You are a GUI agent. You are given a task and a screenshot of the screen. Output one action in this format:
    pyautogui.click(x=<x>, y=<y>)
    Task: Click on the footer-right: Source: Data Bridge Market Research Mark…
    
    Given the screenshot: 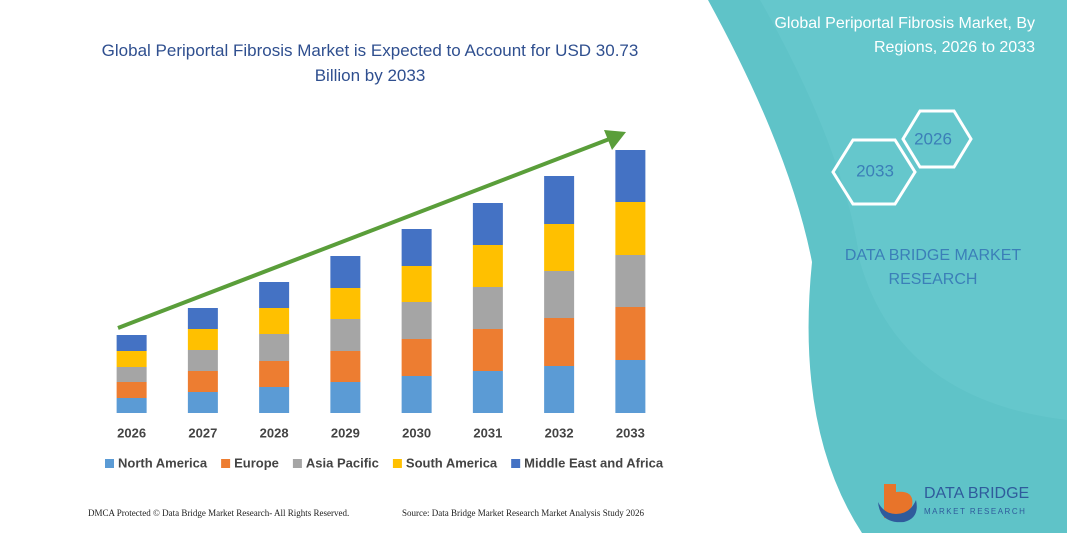 What is the action you would take?
    pyautogui.click(x=523, y=513)
    